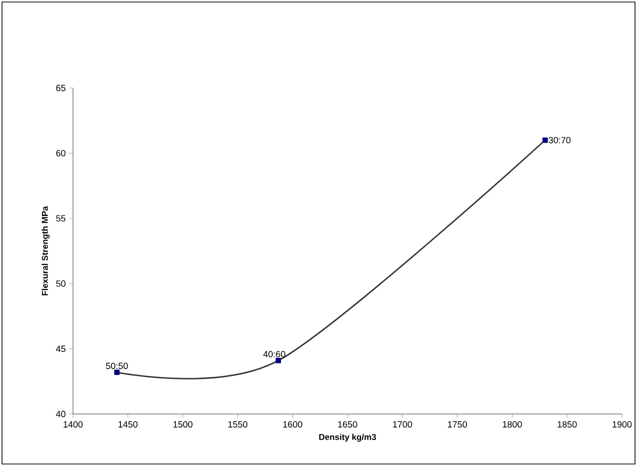 The width and height of the screenshot is (637, 466). I want to click on x-tick-label: 1650, so click(348, 424).